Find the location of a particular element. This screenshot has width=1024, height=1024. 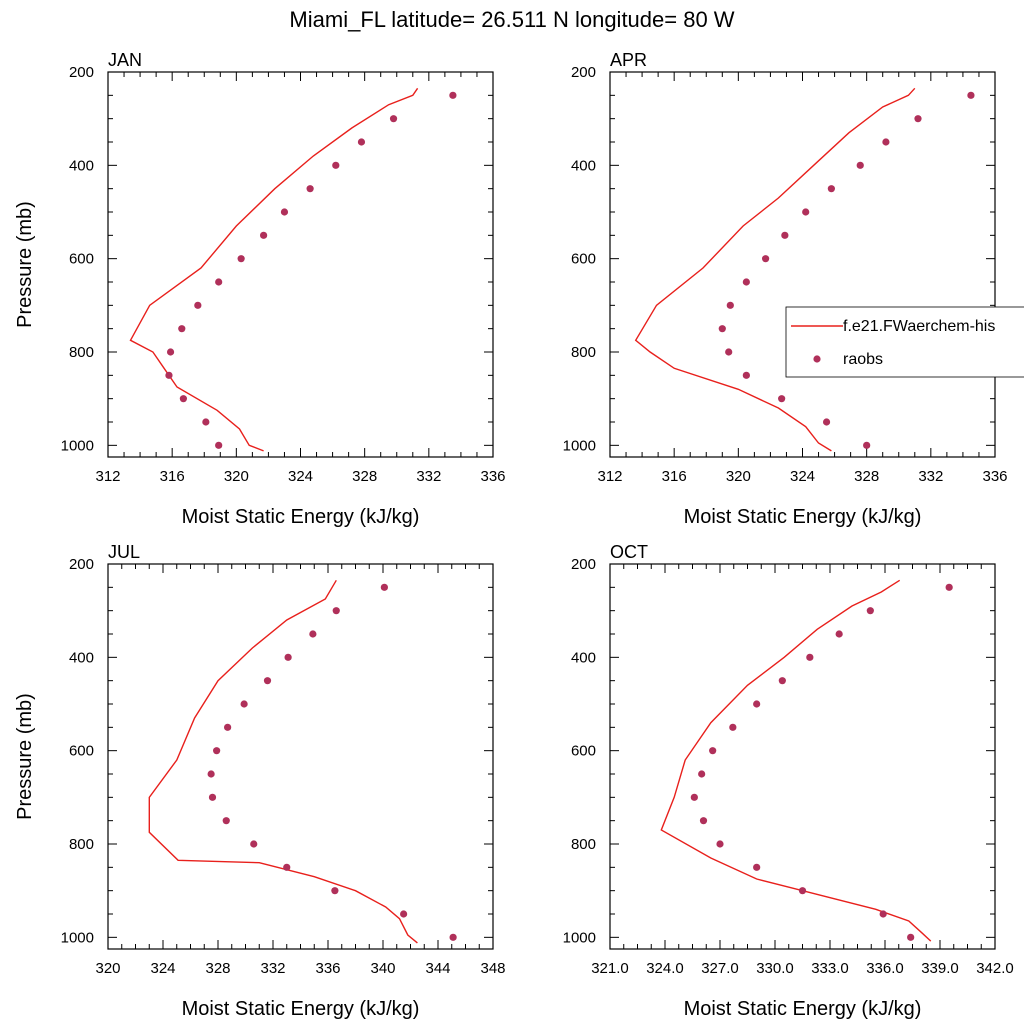

x-tick-label: 324.0 is located at coordinates (665, 968).